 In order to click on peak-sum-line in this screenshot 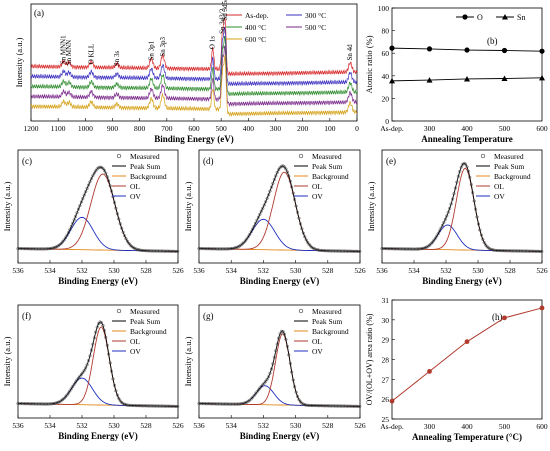, I will do `click(97, 209)`.